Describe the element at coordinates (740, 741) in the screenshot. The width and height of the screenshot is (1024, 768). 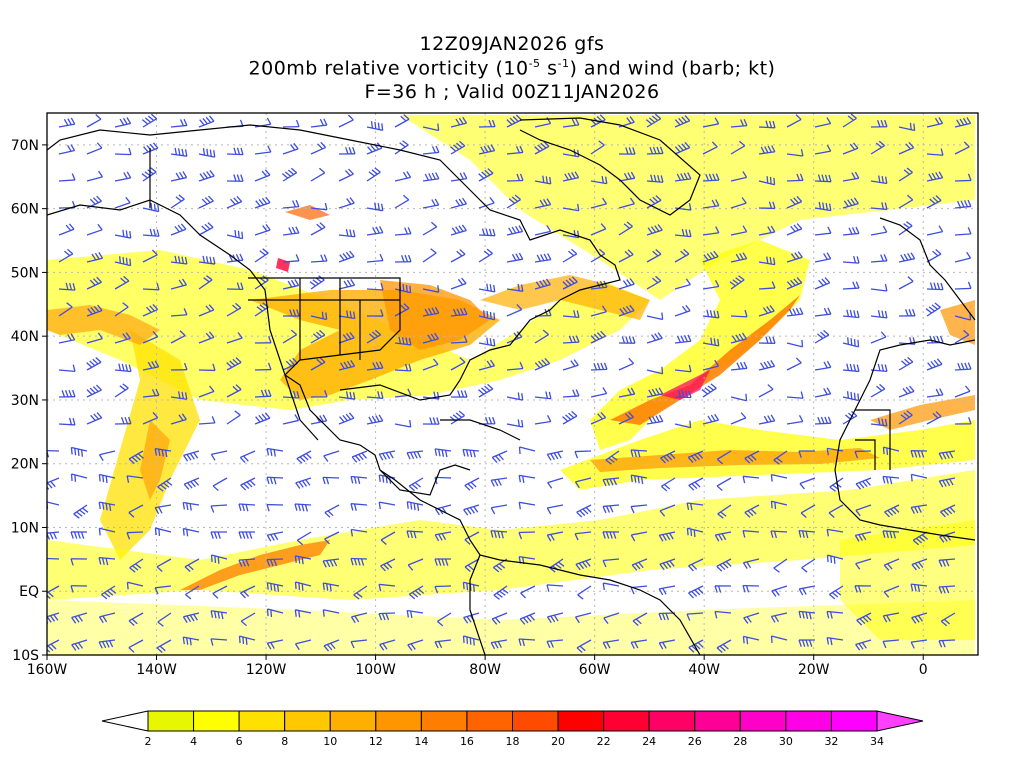
I see `colorbar-label: 28` at that location.